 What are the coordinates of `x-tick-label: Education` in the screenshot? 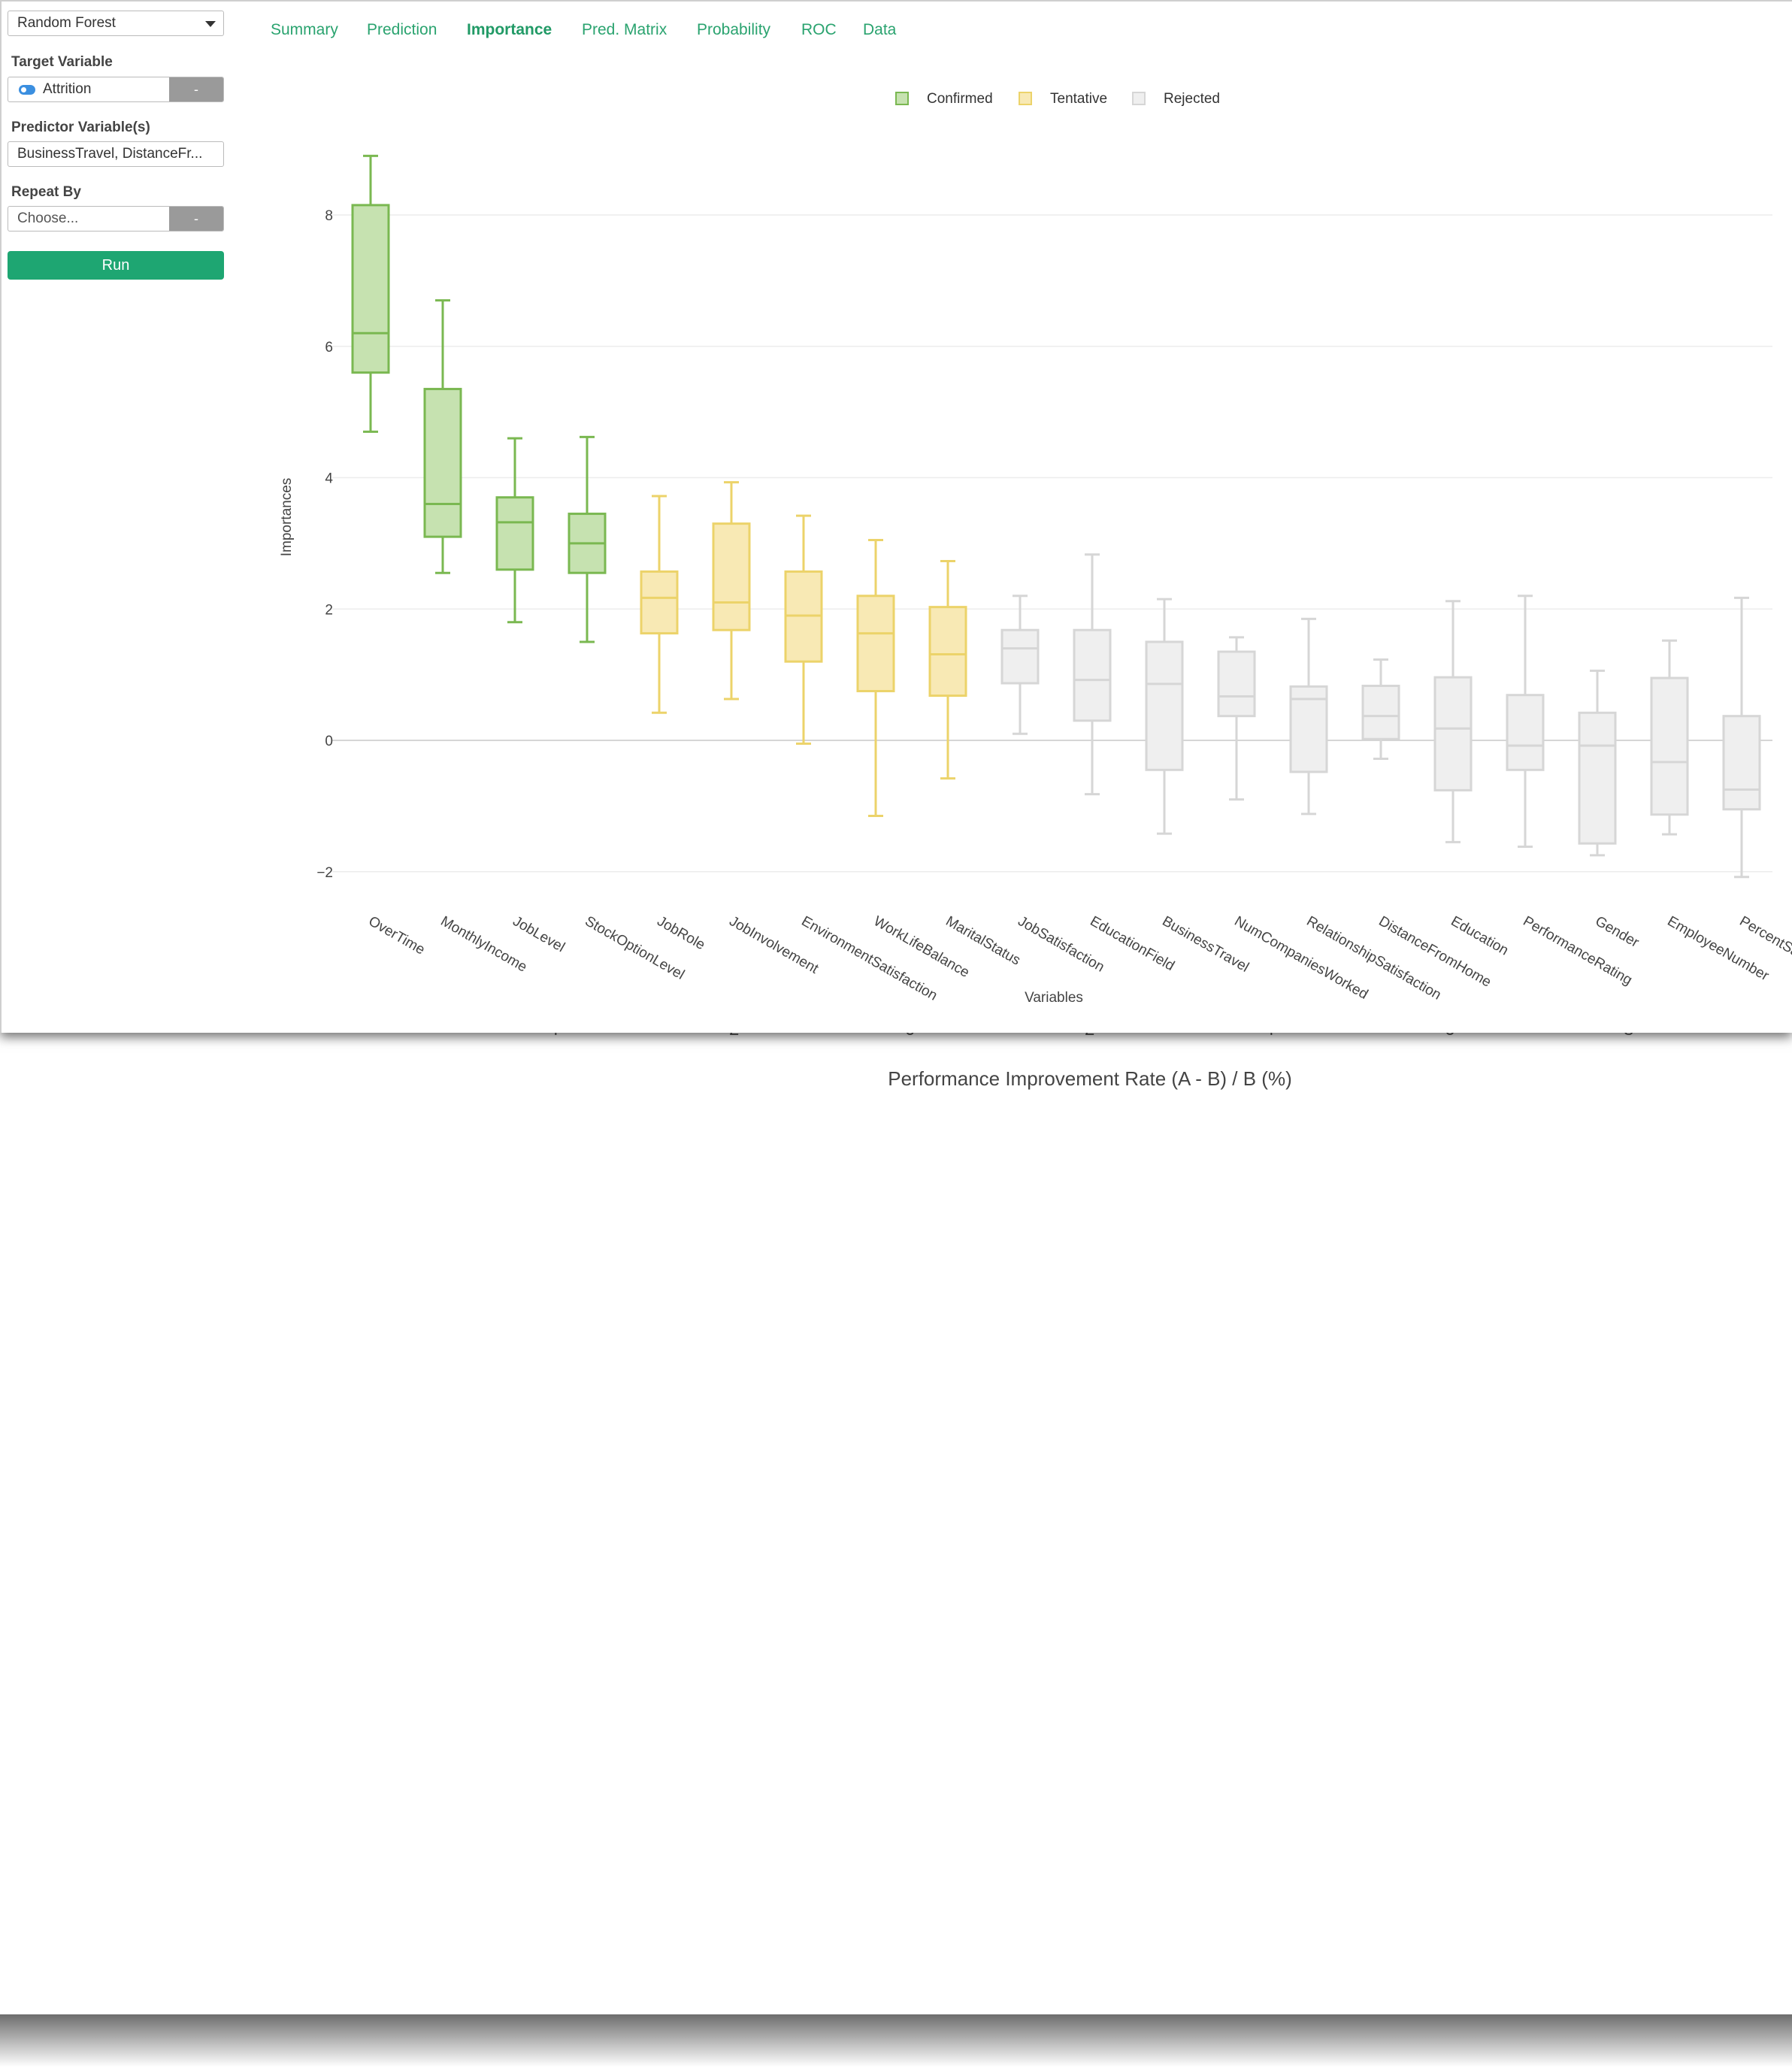 It's located at (1480, 935).